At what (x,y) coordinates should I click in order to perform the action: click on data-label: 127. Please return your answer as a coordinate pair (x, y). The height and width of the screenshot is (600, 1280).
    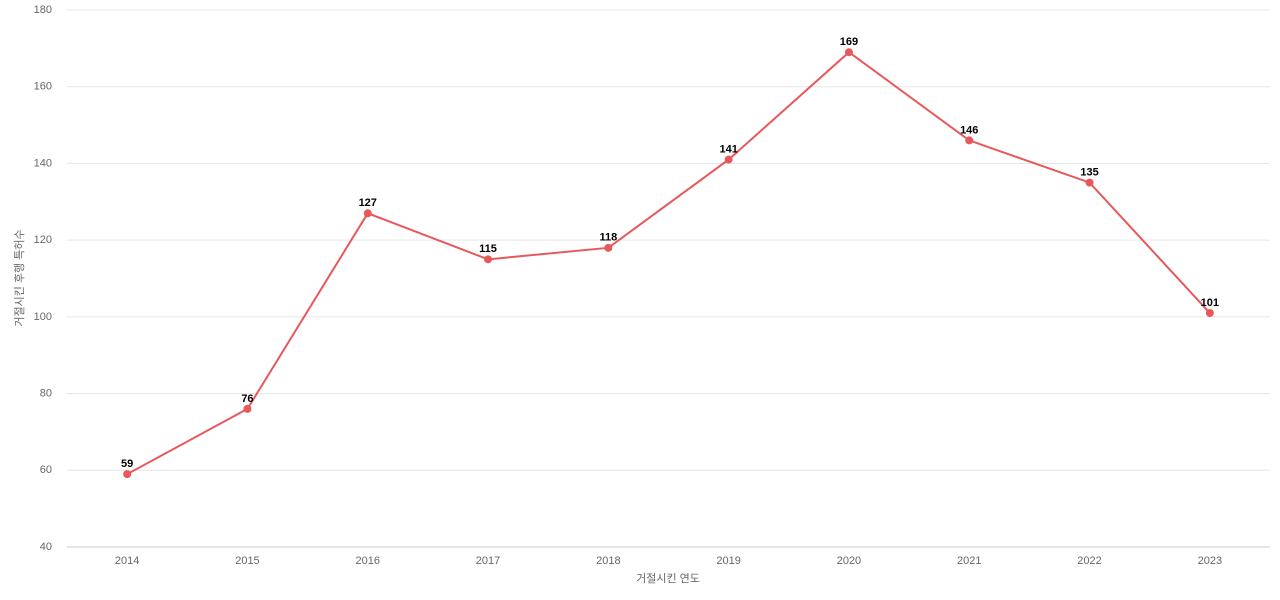
    Looking at the image, I should click on (368, 203).